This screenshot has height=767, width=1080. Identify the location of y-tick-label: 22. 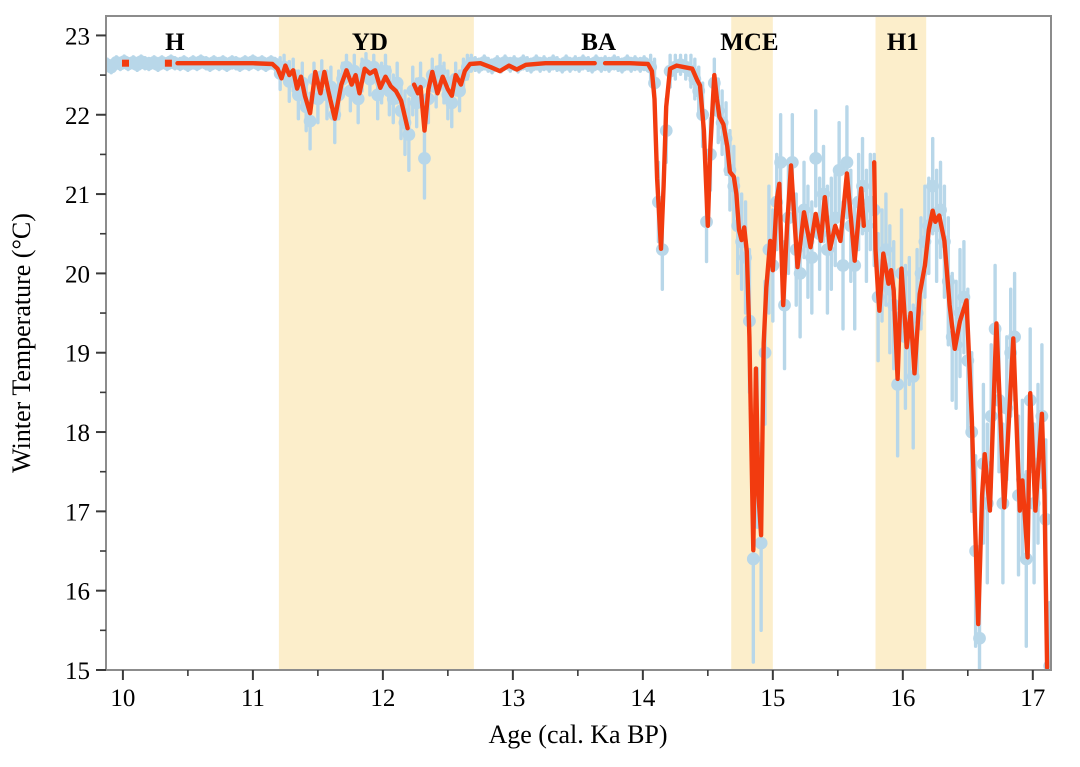
(77, 116).